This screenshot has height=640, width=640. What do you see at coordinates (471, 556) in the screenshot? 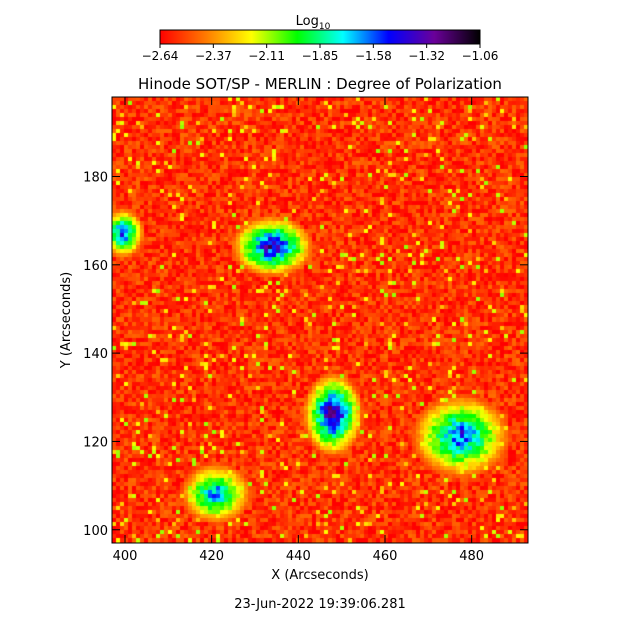
I see `x-tick-label: 480` at bounding box center [471, 556].